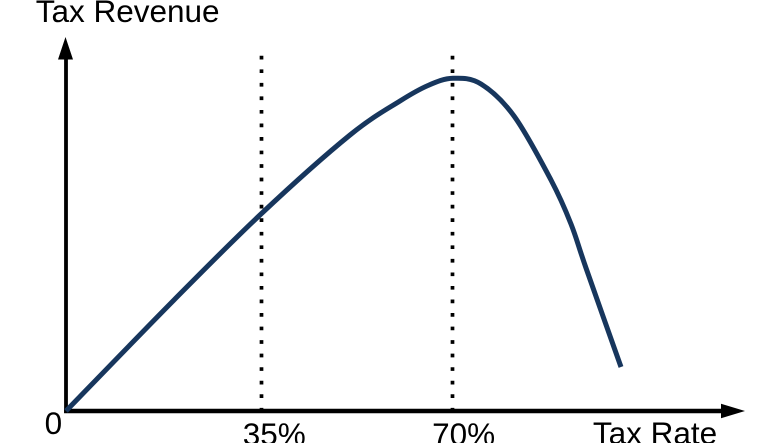 The height and width of the screenshot is (443, 768). What do you see at coordinates (54, 423) in the screenshot?
I see `svg-text: 0` at bounding box center [54, 423].